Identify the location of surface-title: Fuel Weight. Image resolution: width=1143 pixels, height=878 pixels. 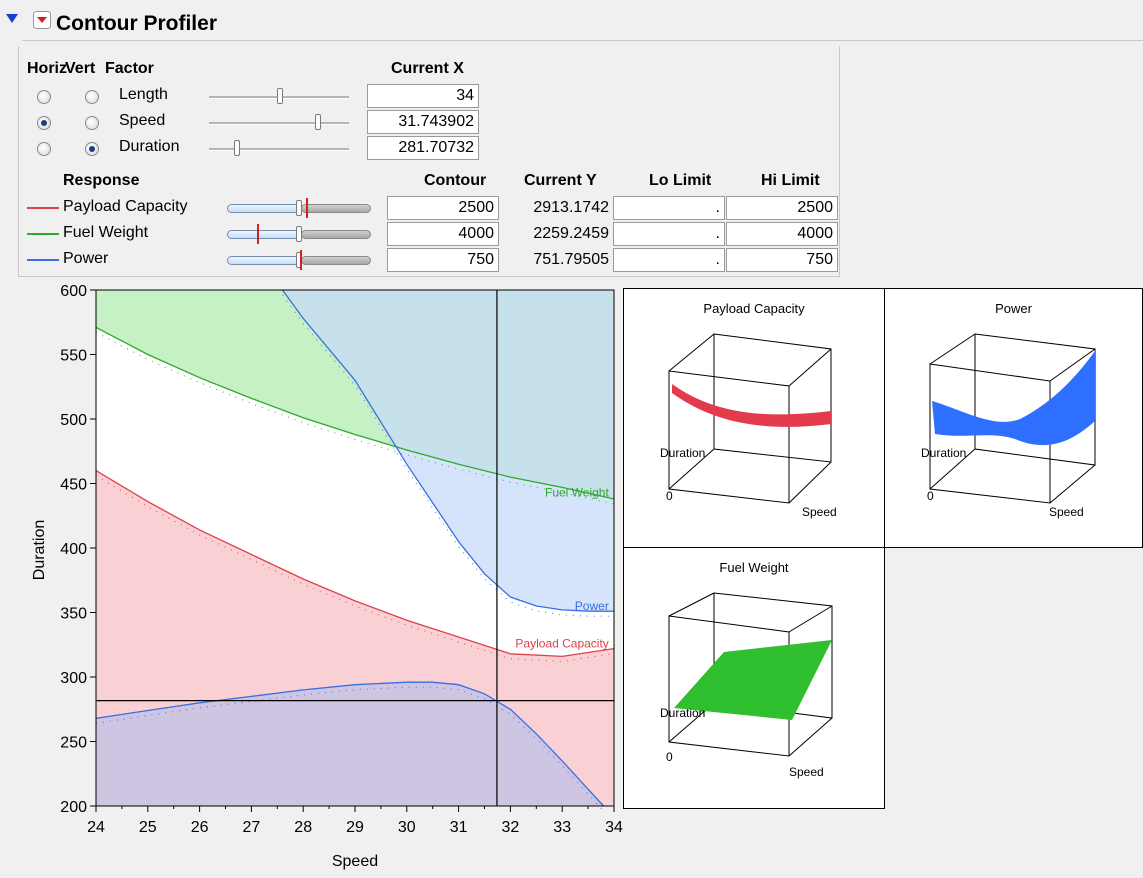
(754, 567).